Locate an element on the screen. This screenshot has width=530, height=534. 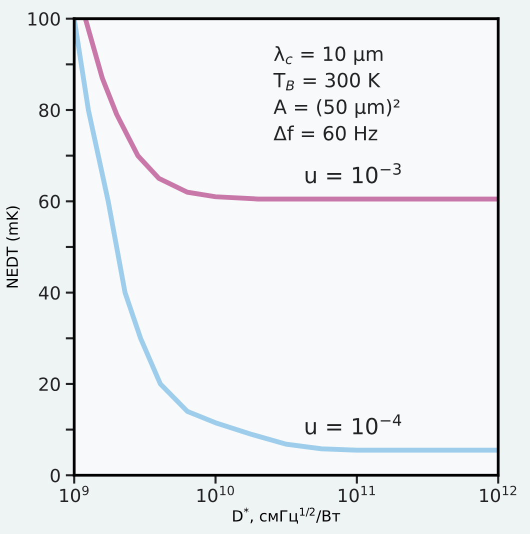
y-axis-title: NEDT (mK) is located at coordinates (13, 247).